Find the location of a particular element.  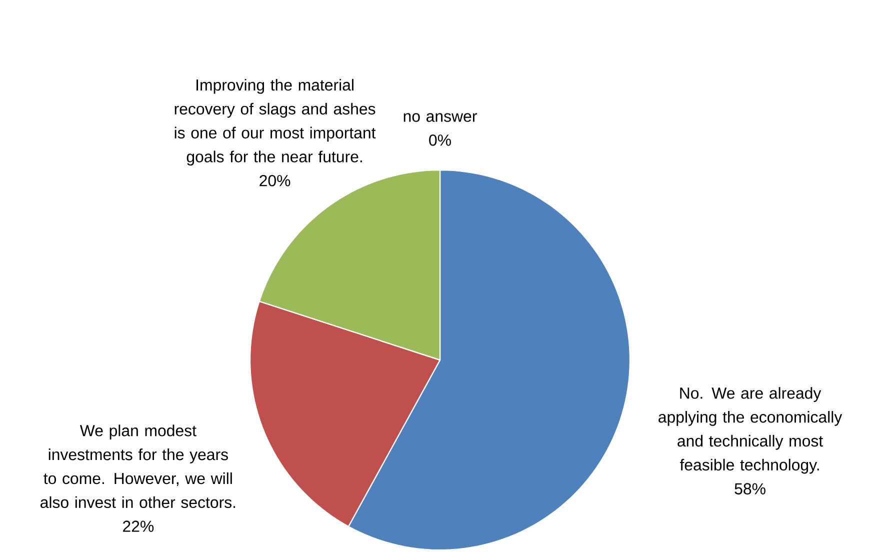

data-label: 20% is located at coordinates (275, 180).